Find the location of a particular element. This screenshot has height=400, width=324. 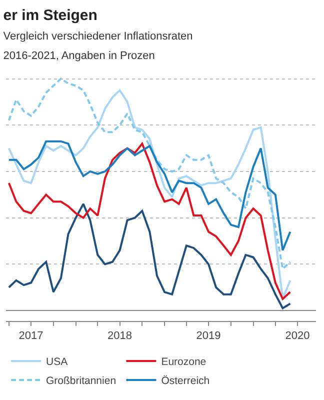

chart-title: er im Steigen is located at coordinates (50, 15).